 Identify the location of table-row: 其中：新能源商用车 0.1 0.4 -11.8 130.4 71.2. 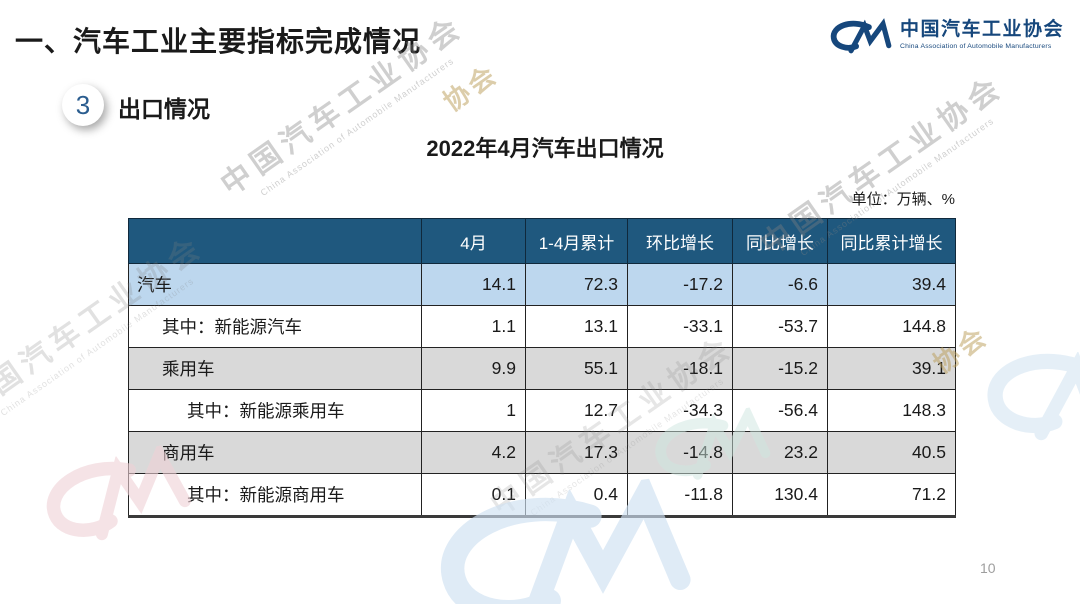
(542, 495).